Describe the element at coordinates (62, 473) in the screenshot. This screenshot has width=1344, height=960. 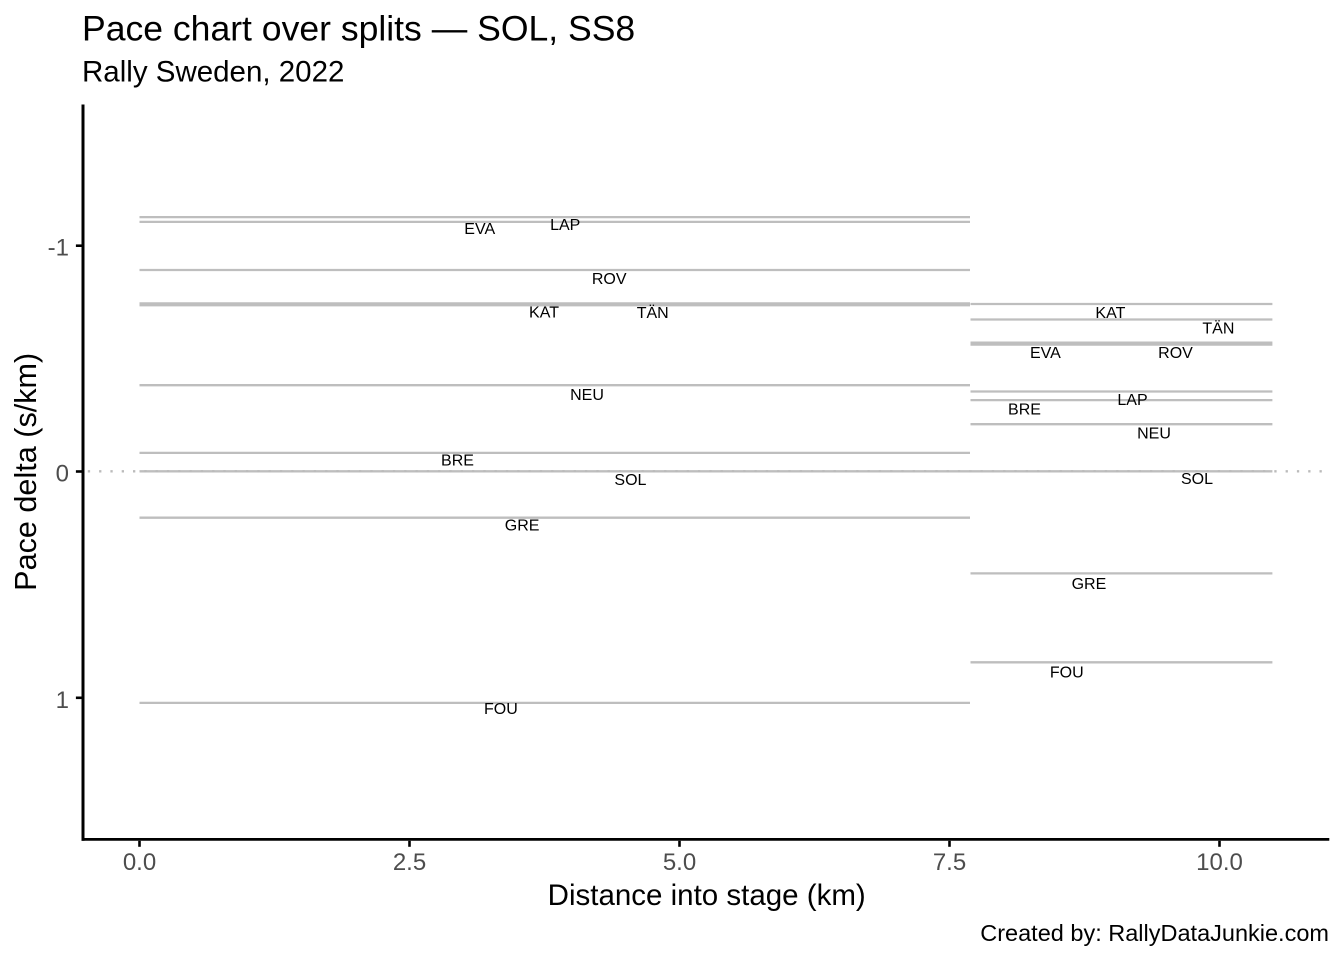
I see `svg-text: 0` at that location.